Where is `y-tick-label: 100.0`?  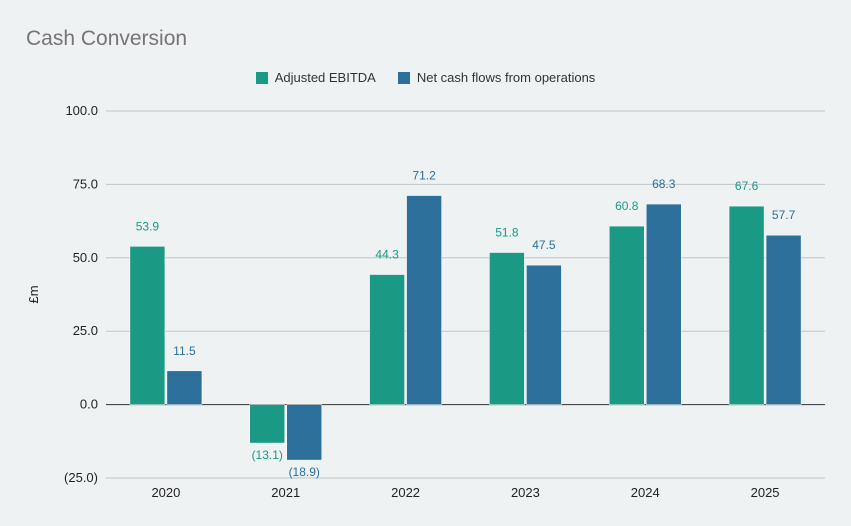
y-tick-label: 100.0 is located at coordinates (81, 110).